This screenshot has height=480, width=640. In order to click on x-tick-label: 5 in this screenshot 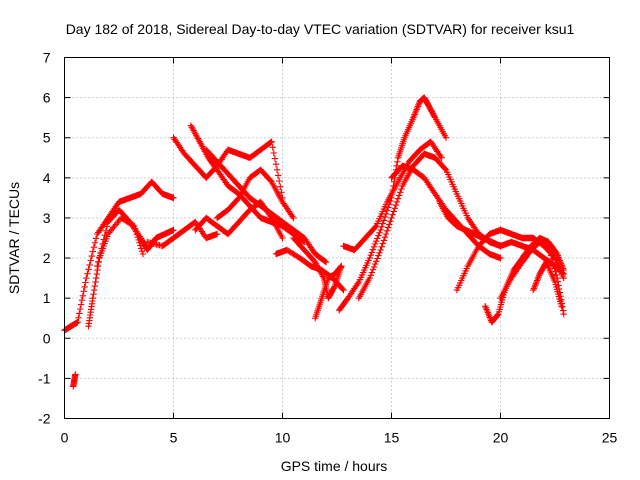, I will do `click(174, 438)`.